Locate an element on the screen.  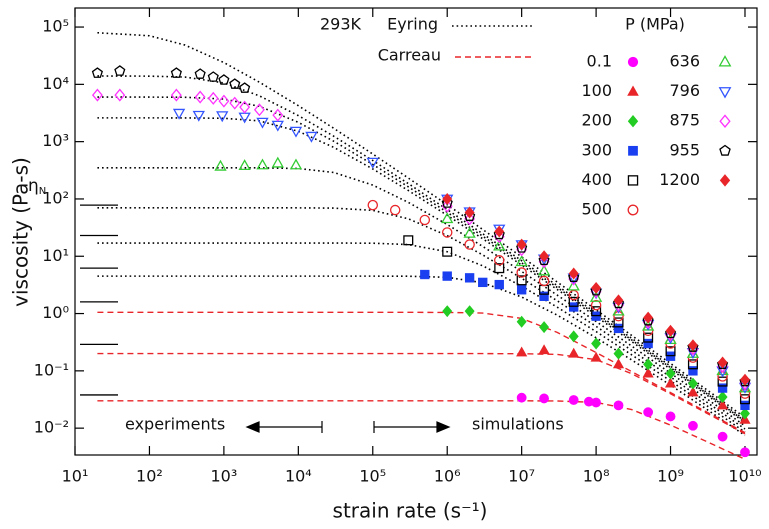
y-tick-label: 10⁻² is located at coordinates (51, 427).